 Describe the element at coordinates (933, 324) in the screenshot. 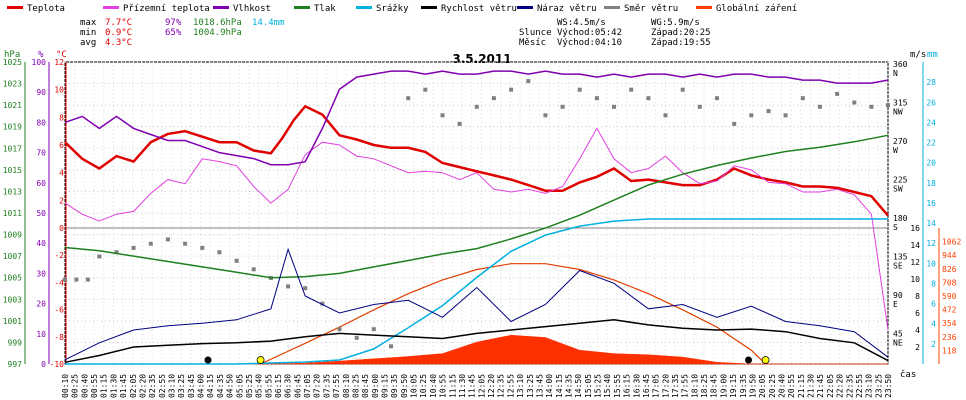

I see `rain-tick: 4` at that location.